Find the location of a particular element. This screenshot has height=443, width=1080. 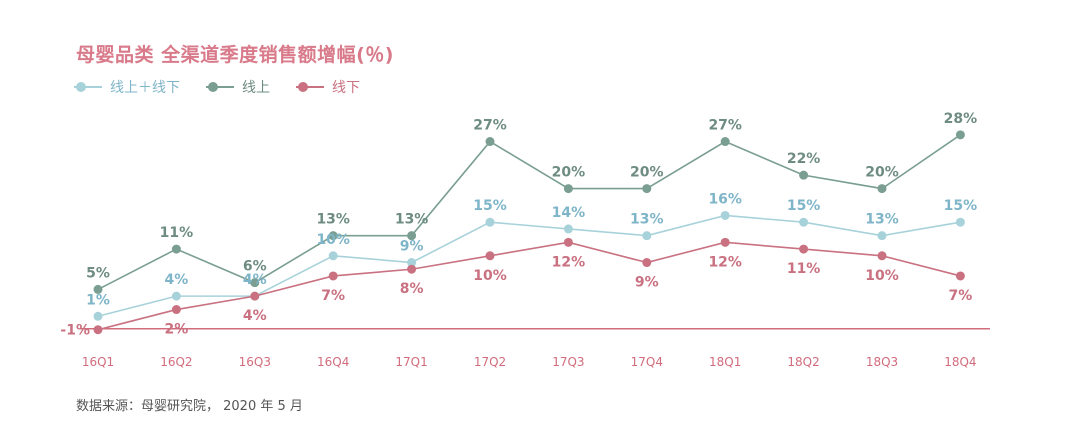

x-tick-label: 16Q1 is located at coordinates (98, 362).